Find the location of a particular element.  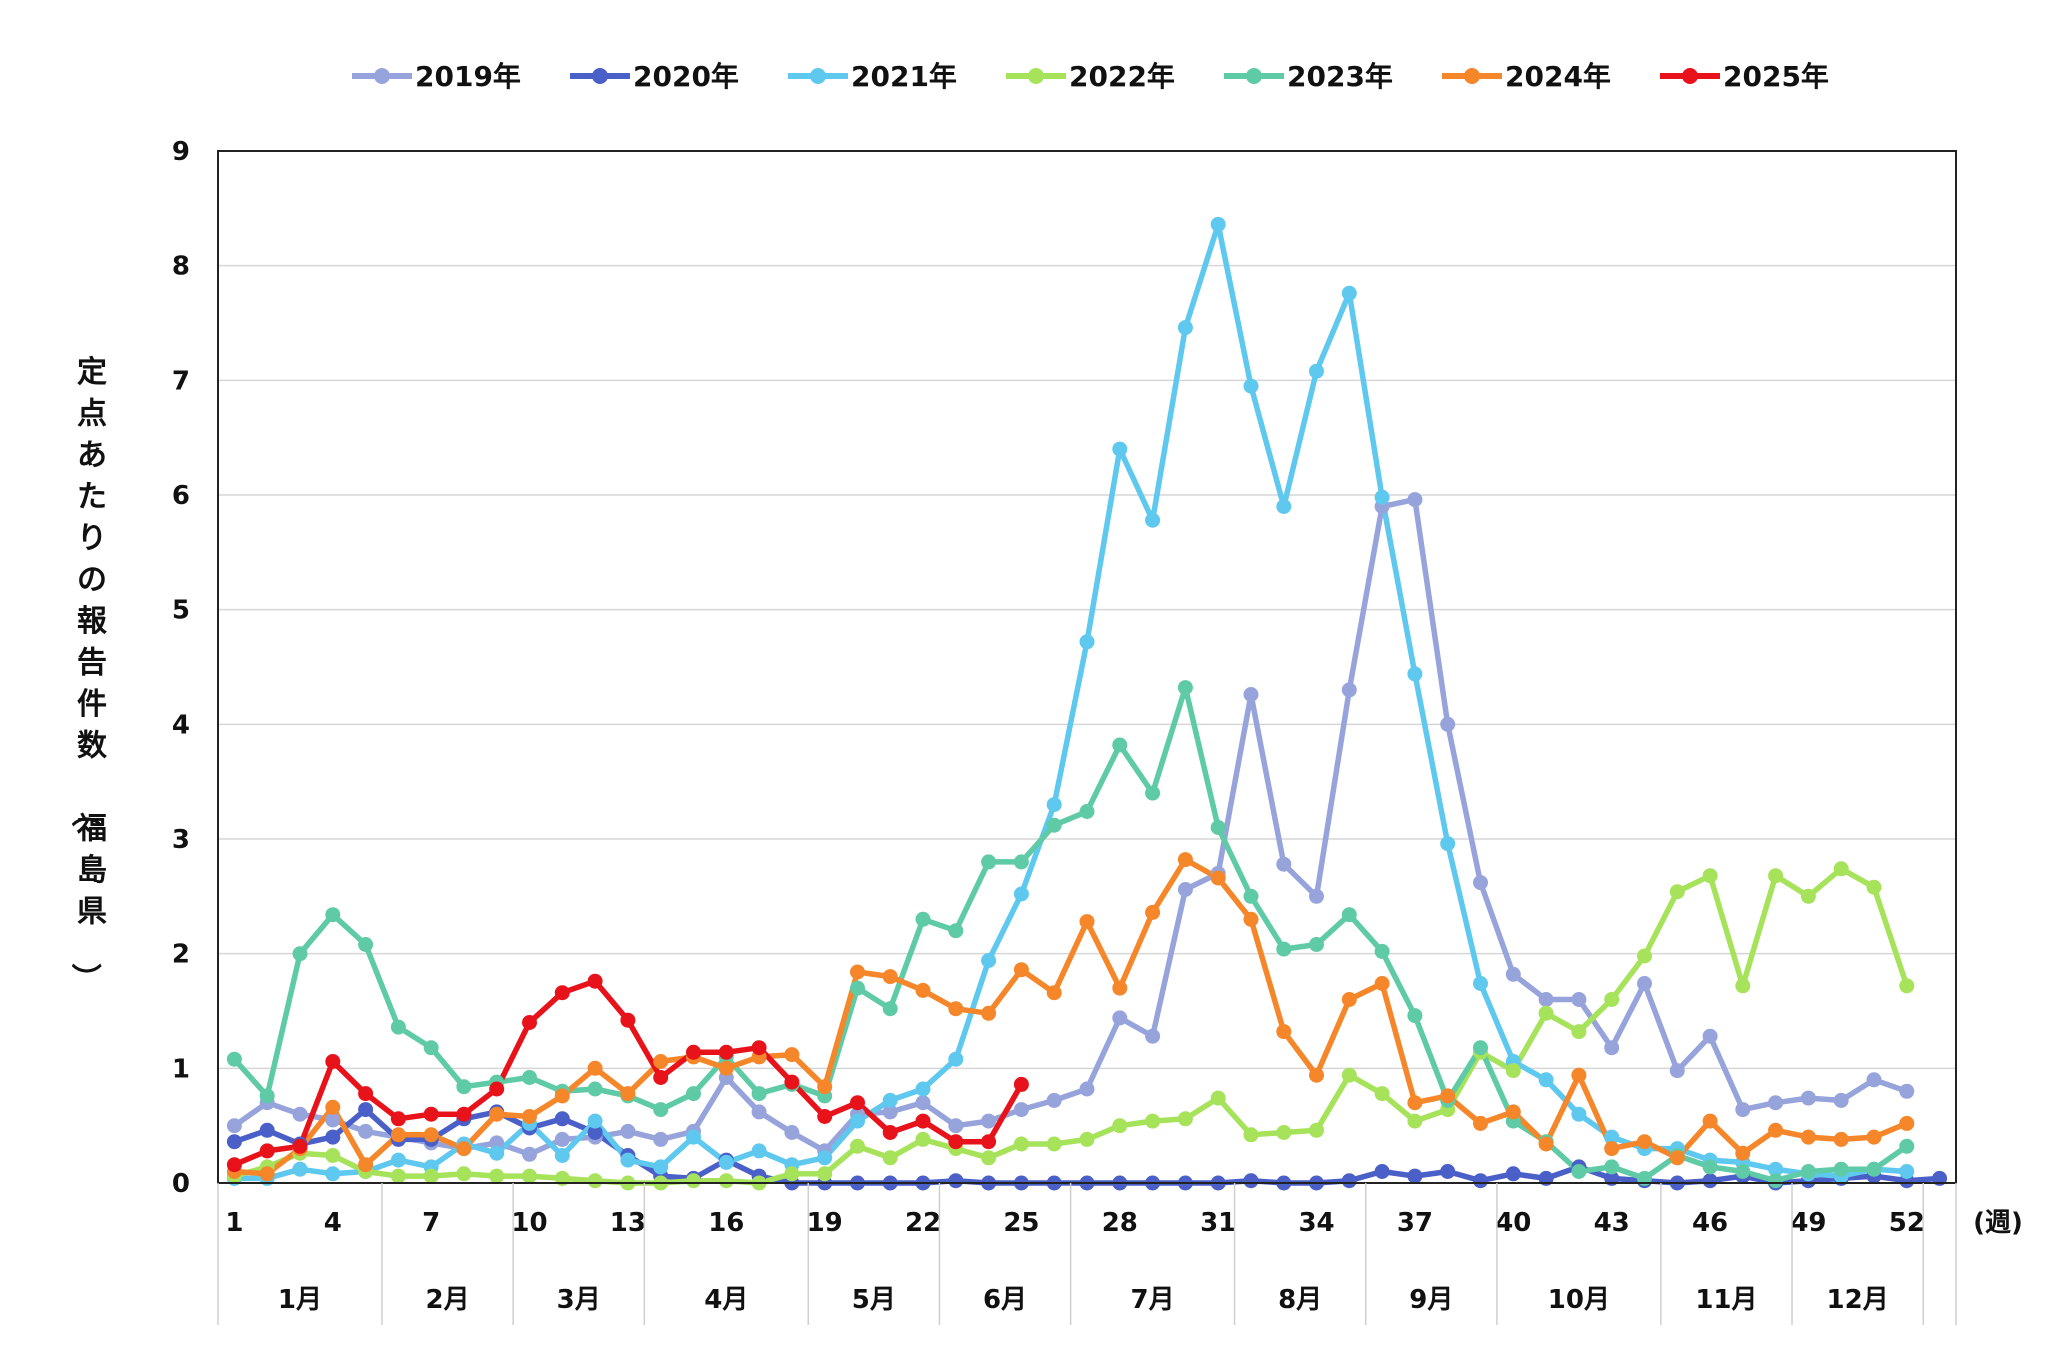

y-tick-label: 4 is located at coordinates (181, 725).